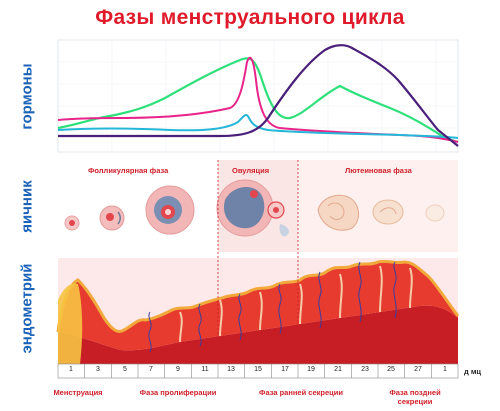 Image resolution: width=500 pixels, height=411 pixels. I want to click on corpus-albicans, so click(435, 213).